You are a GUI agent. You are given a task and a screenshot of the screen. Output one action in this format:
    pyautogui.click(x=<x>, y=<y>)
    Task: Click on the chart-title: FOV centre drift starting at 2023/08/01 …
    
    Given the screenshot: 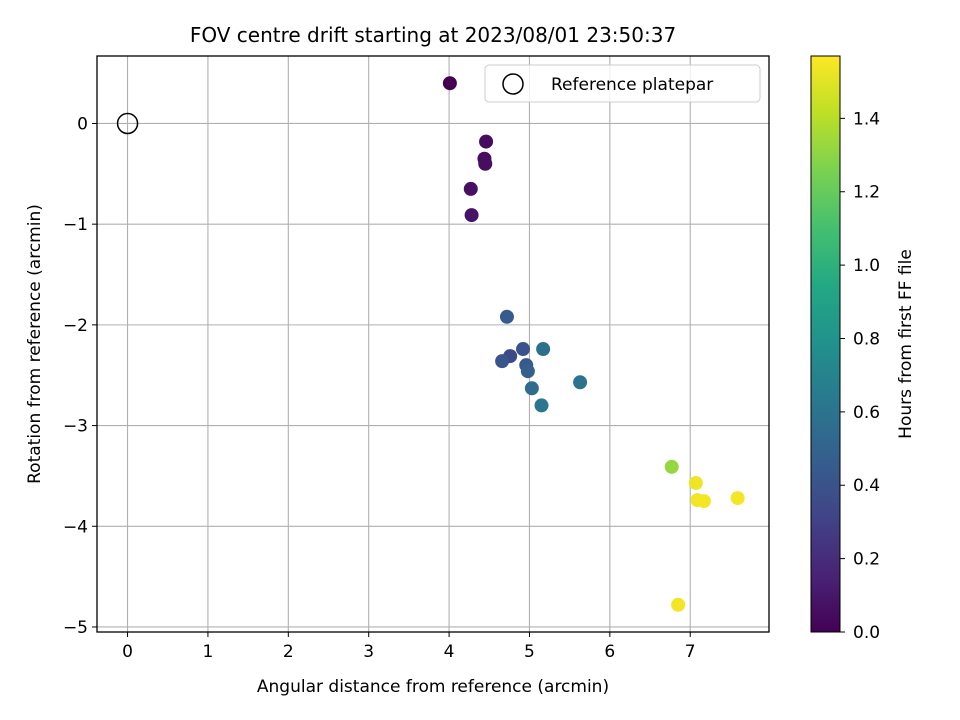 What is the action you would take?
    pyautogui.click(x=433, y=35)
    